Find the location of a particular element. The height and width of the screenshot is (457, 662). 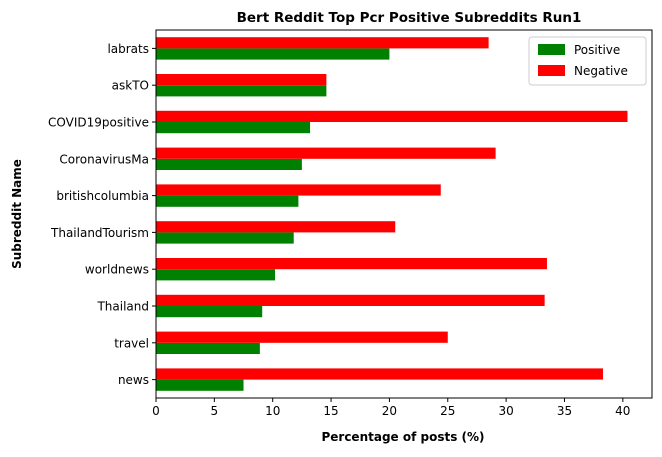

bar-positive-askTO is located at coordinates (241, 91).